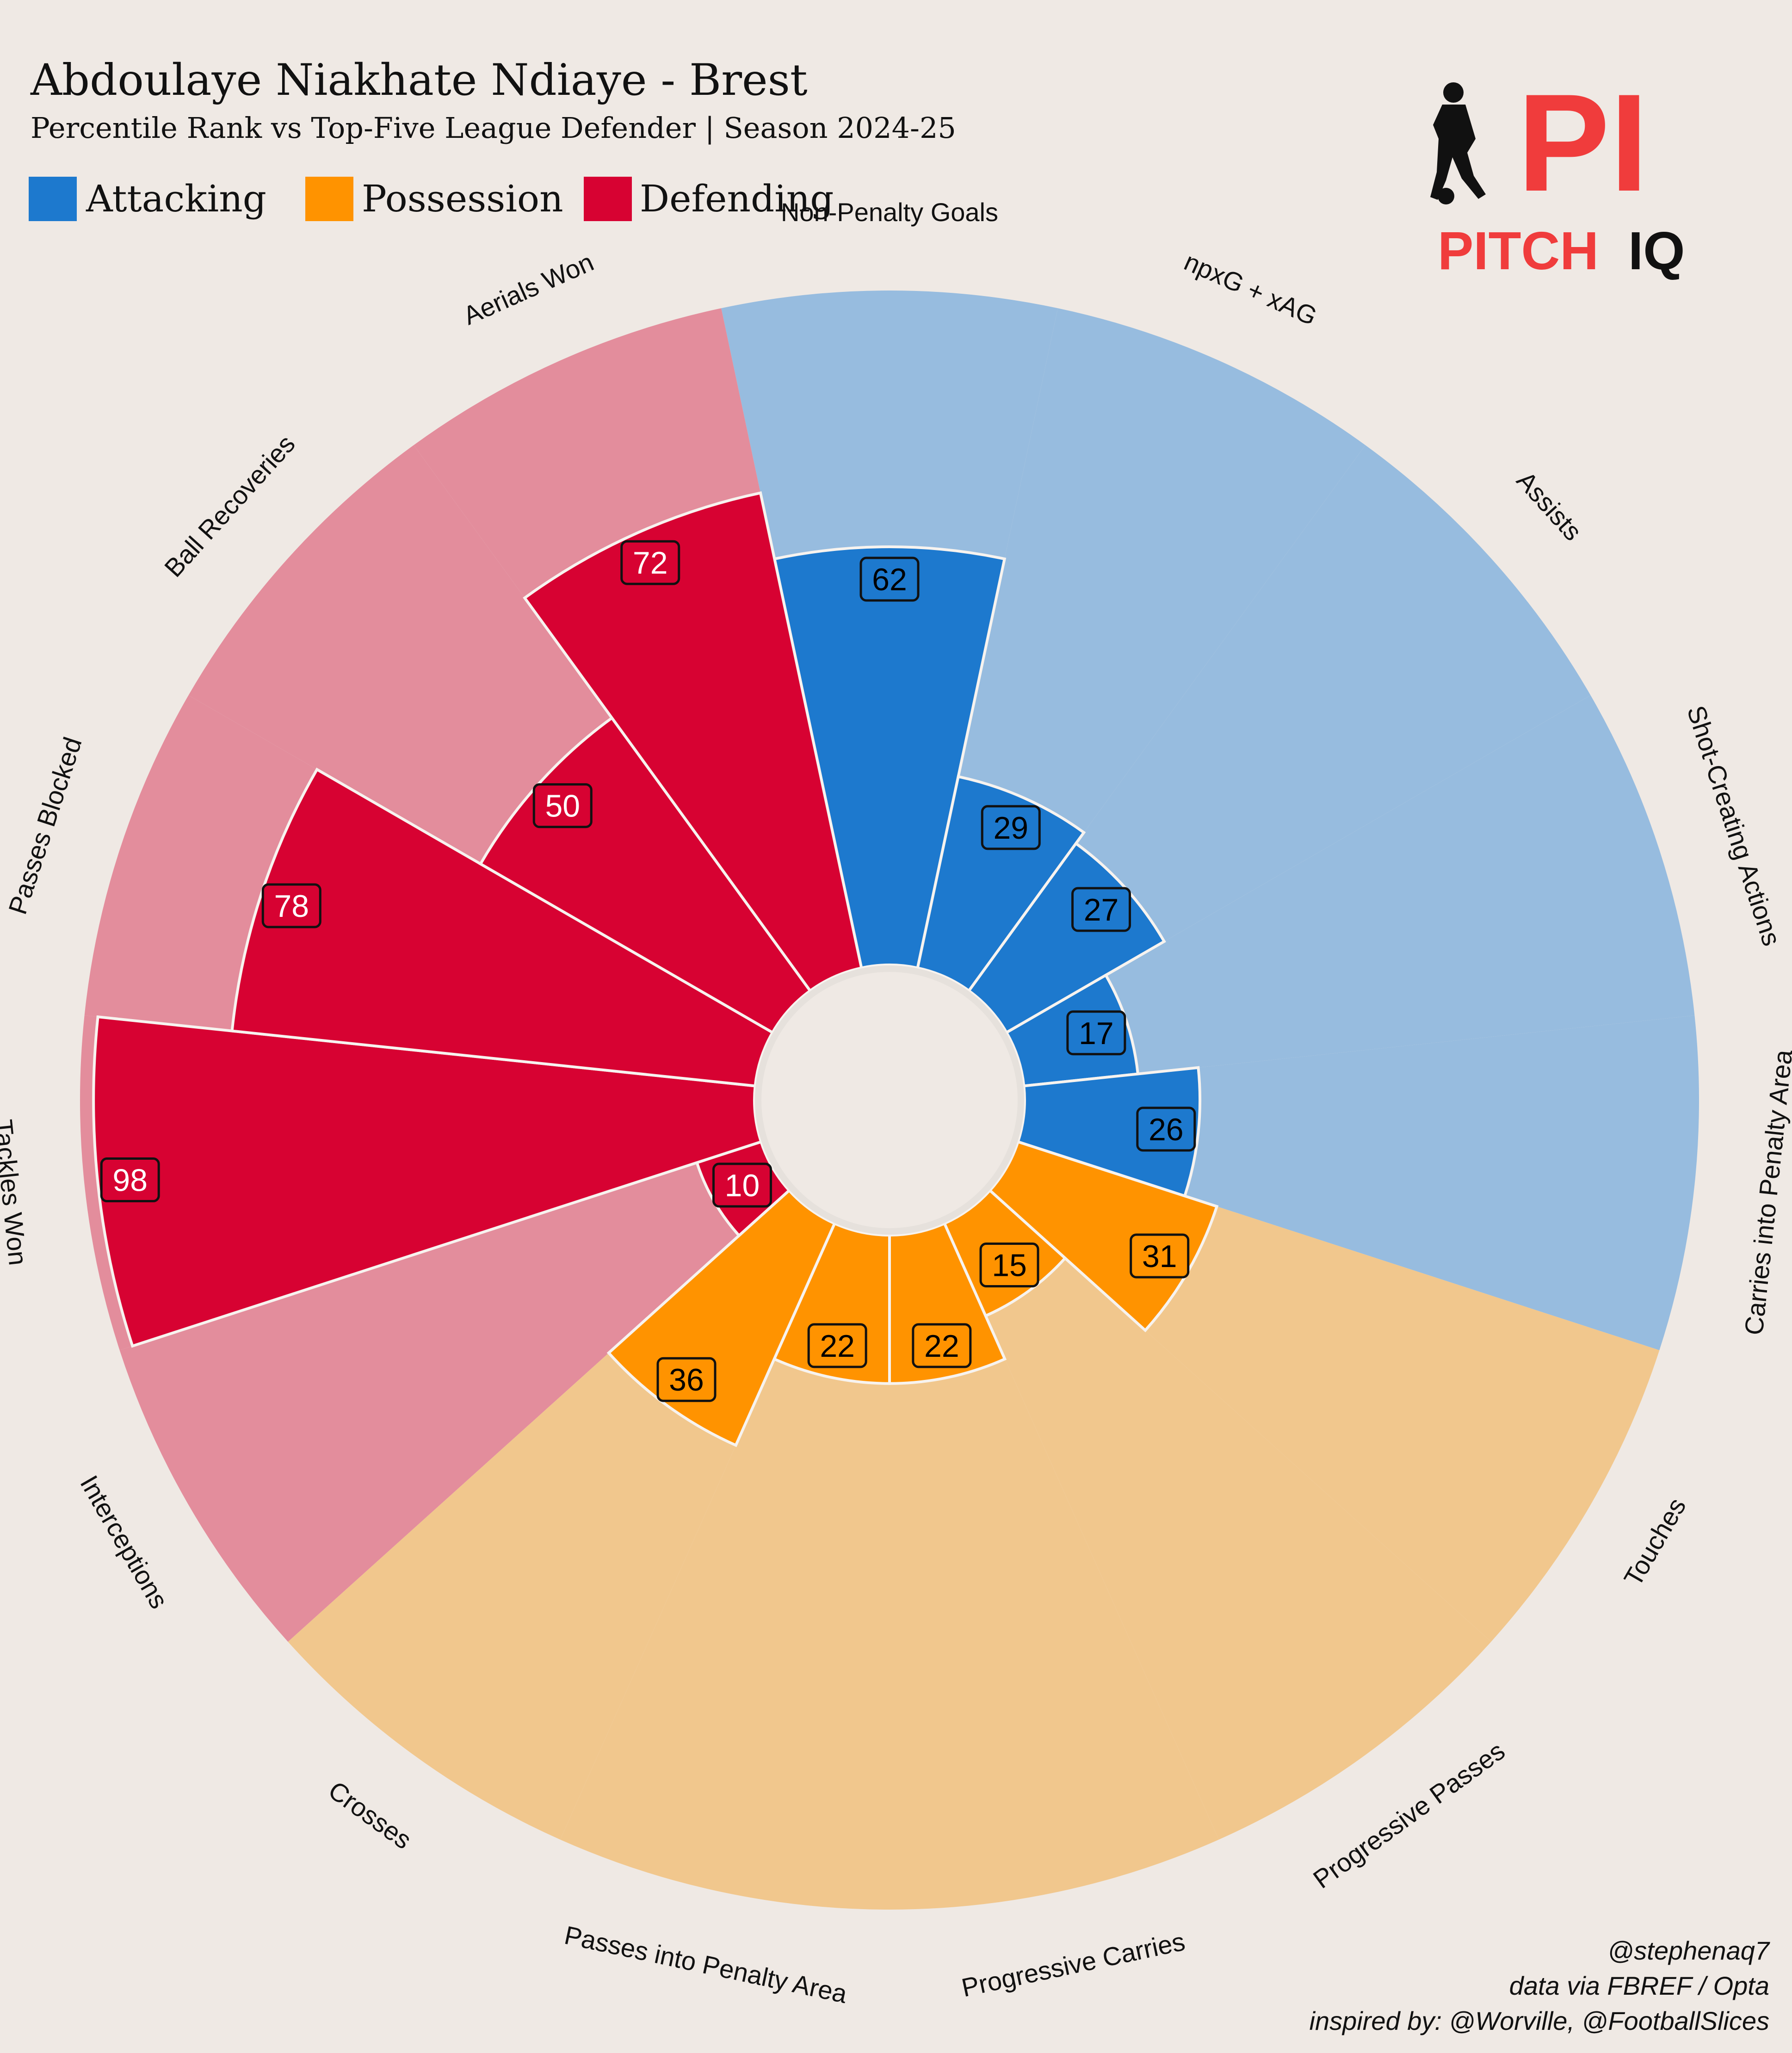 The height and width of the screenshot is (2053, 1792). I want to click on param-label-assists: Assists, so click(1550, 505).